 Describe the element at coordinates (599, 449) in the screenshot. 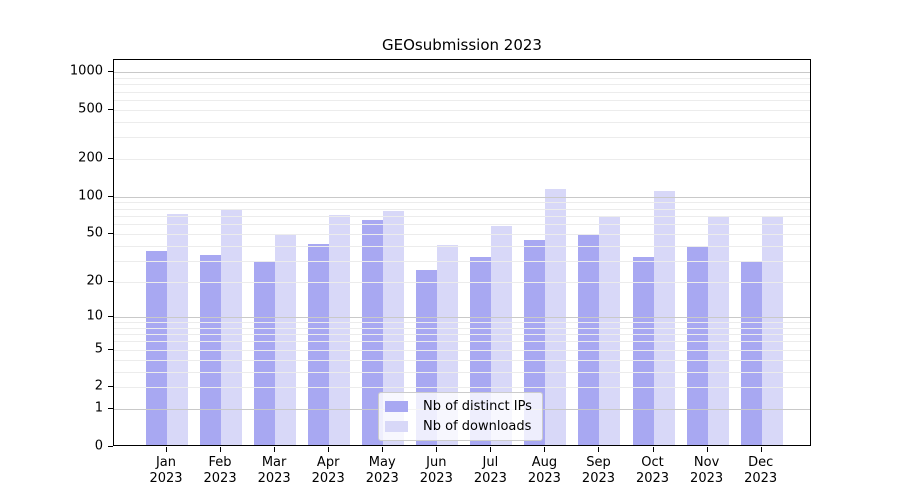

I see `x-tick-sep` at that location.